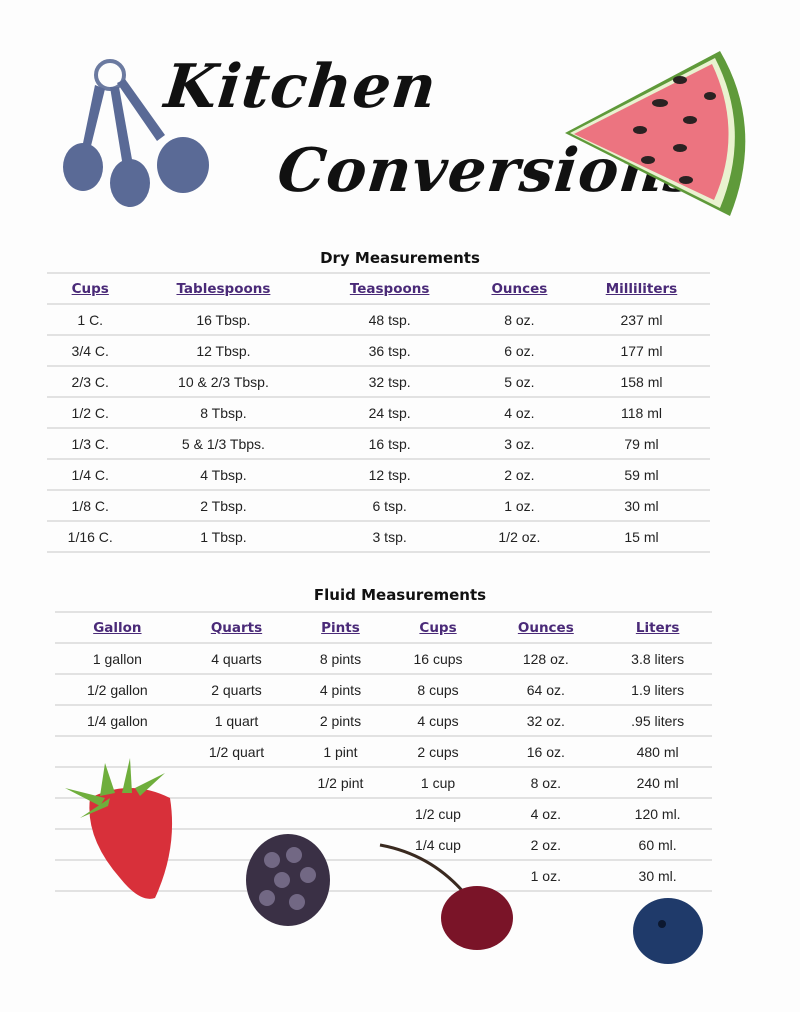  I want to click on table-cell: 1/4 gallon, so click(117, 721).